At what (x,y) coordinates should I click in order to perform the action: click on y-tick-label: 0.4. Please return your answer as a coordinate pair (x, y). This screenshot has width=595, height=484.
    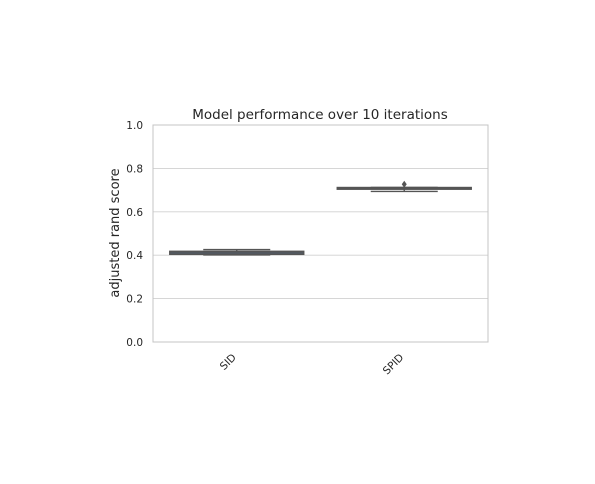
    Looking at the image, I should click on (134, 256).